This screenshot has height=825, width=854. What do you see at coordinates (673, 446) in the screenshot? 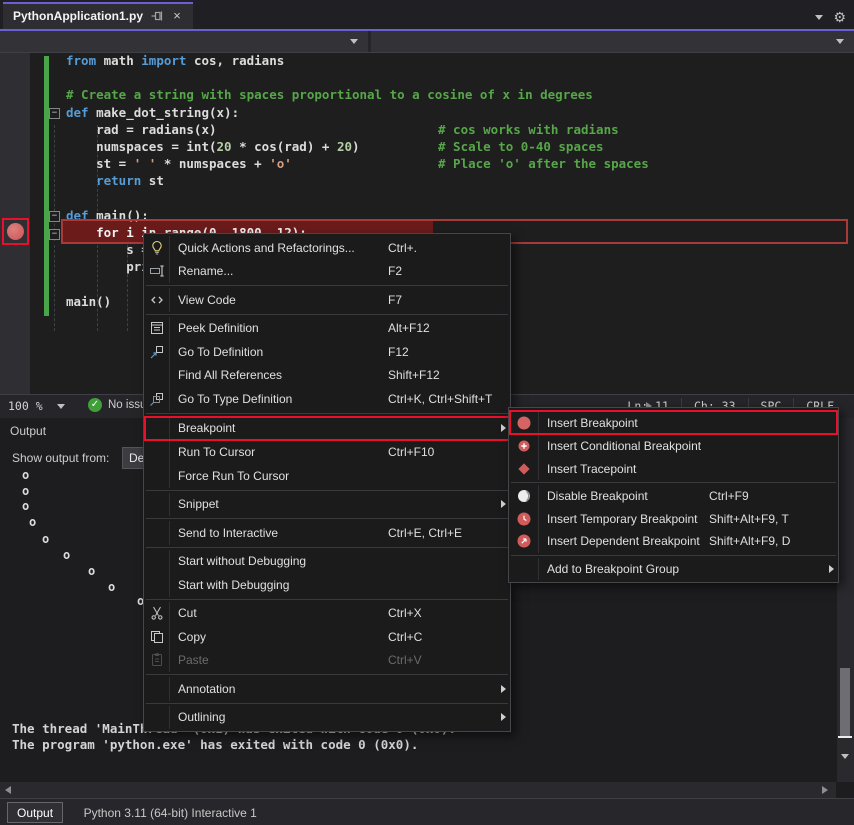
I see `breakpoint-submenu-item-insert-conditional-breakpoint: Insert Conditional Breakpoint` at bounding box center [673, 446].